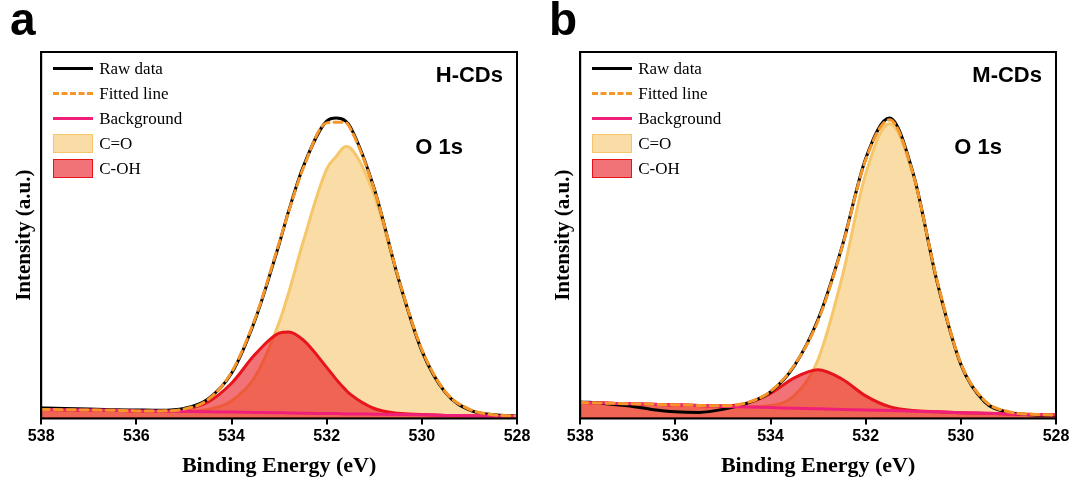 The image size is (1078, 488). I want to click on text: M-CDs, so click(1007, 75).